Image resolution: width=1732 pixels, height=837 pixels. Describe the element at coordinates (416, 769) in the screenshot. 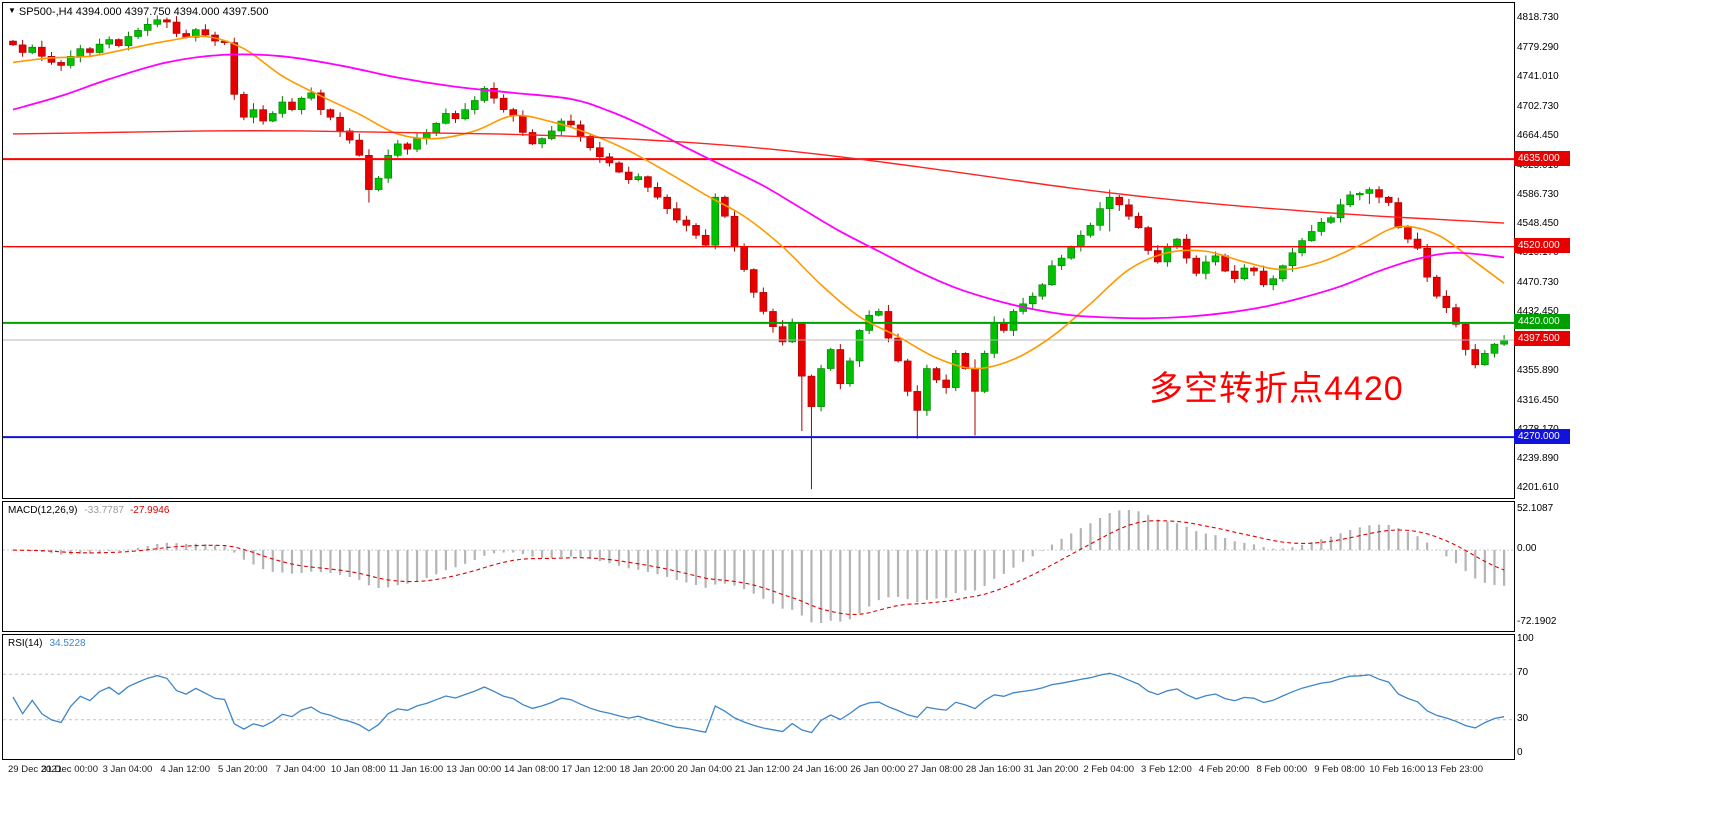

I see `time-axis-label: 11 Jan 16:00` at that location.